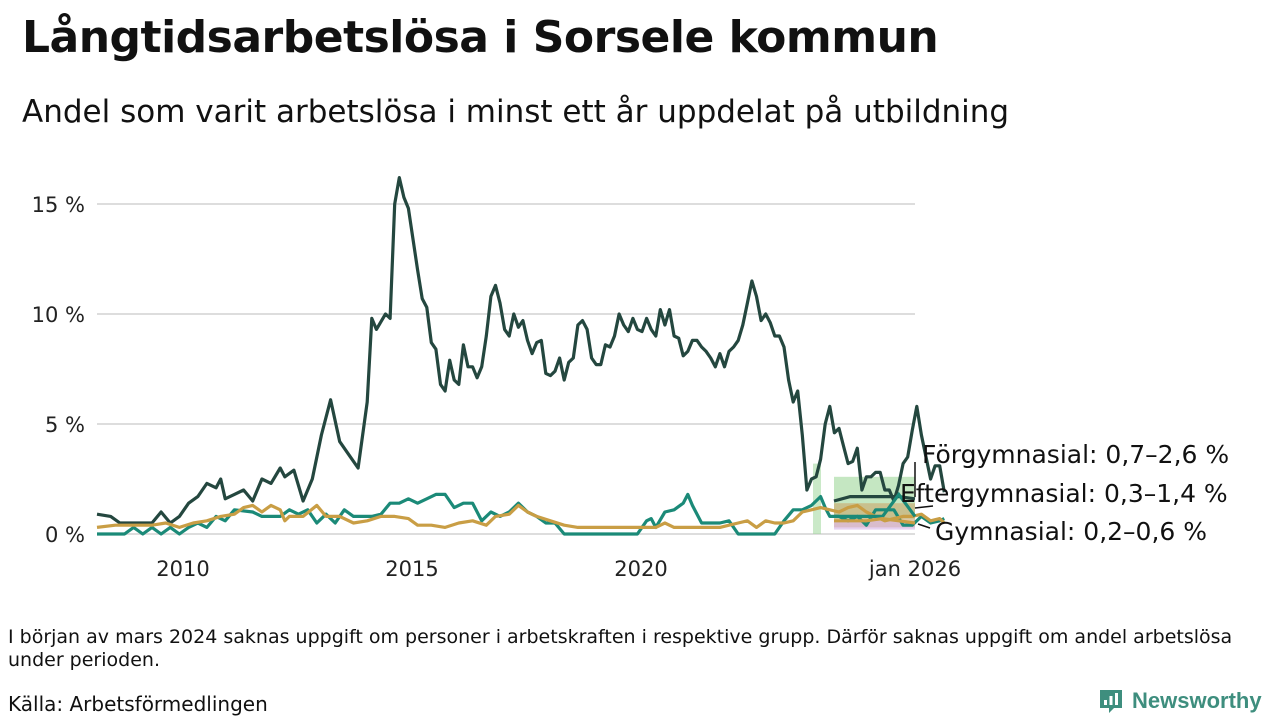 Image resolution: width=1280 pixels, height=720 pixels. I want to click on series-label-Förgymnasial: Förgymnasial: 0,7–2,6 %, so click(1075, 454).